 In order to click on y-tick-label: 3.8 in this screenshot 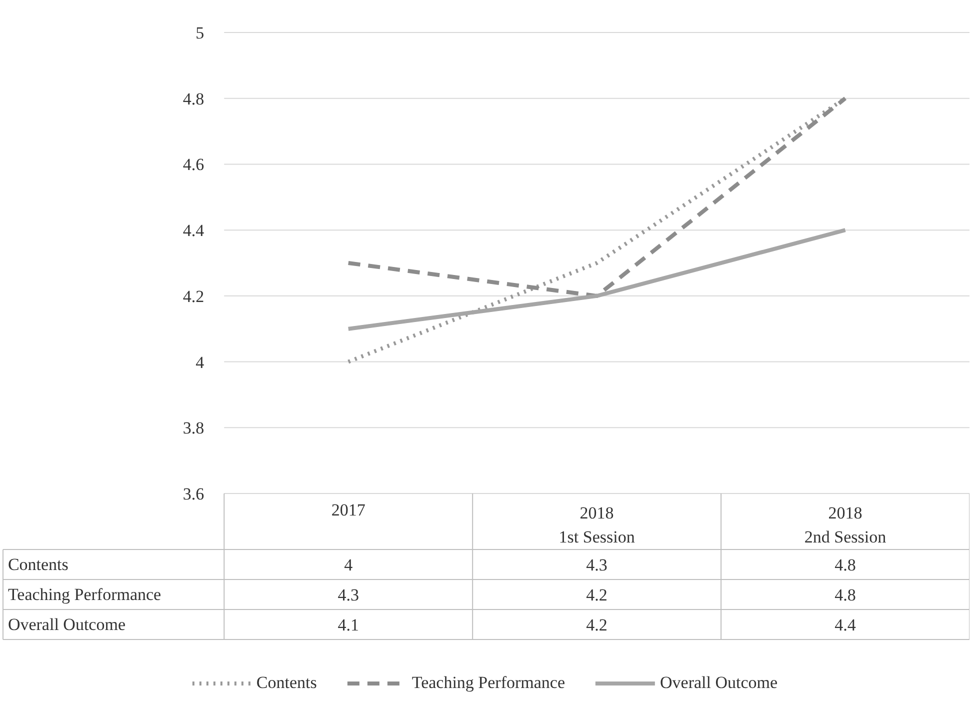, I will do `click(193, 428)`.